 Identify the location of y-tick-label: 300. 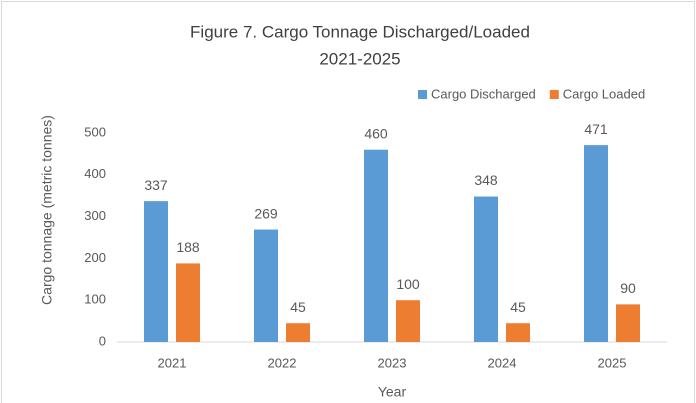
(95, 215).